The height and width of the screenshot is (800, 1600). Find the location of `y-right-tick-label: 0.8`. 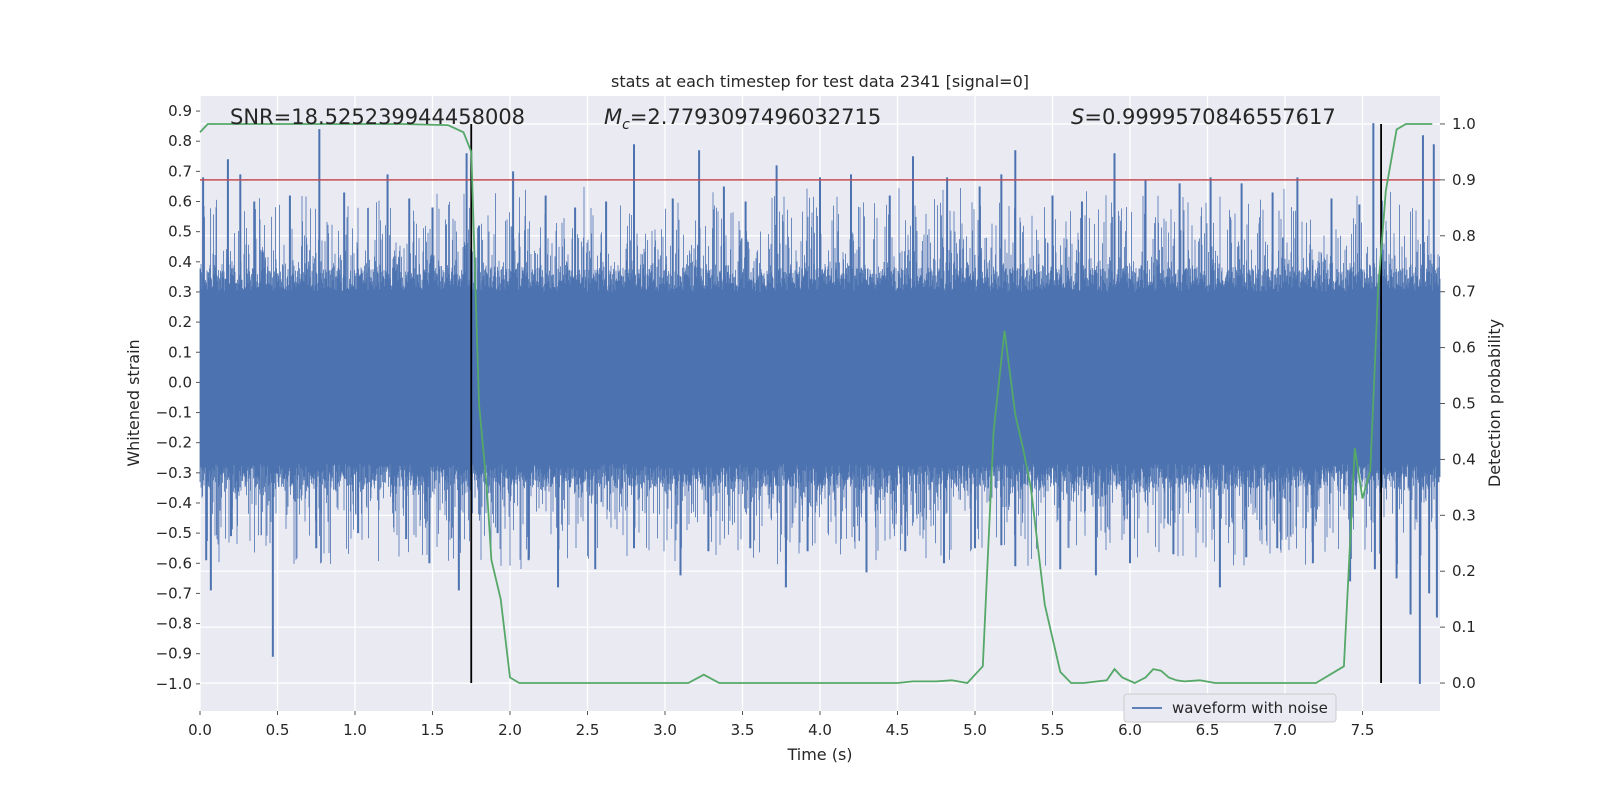

y-right-tick-label: 0.8 is located at coordinates (1464, 236).